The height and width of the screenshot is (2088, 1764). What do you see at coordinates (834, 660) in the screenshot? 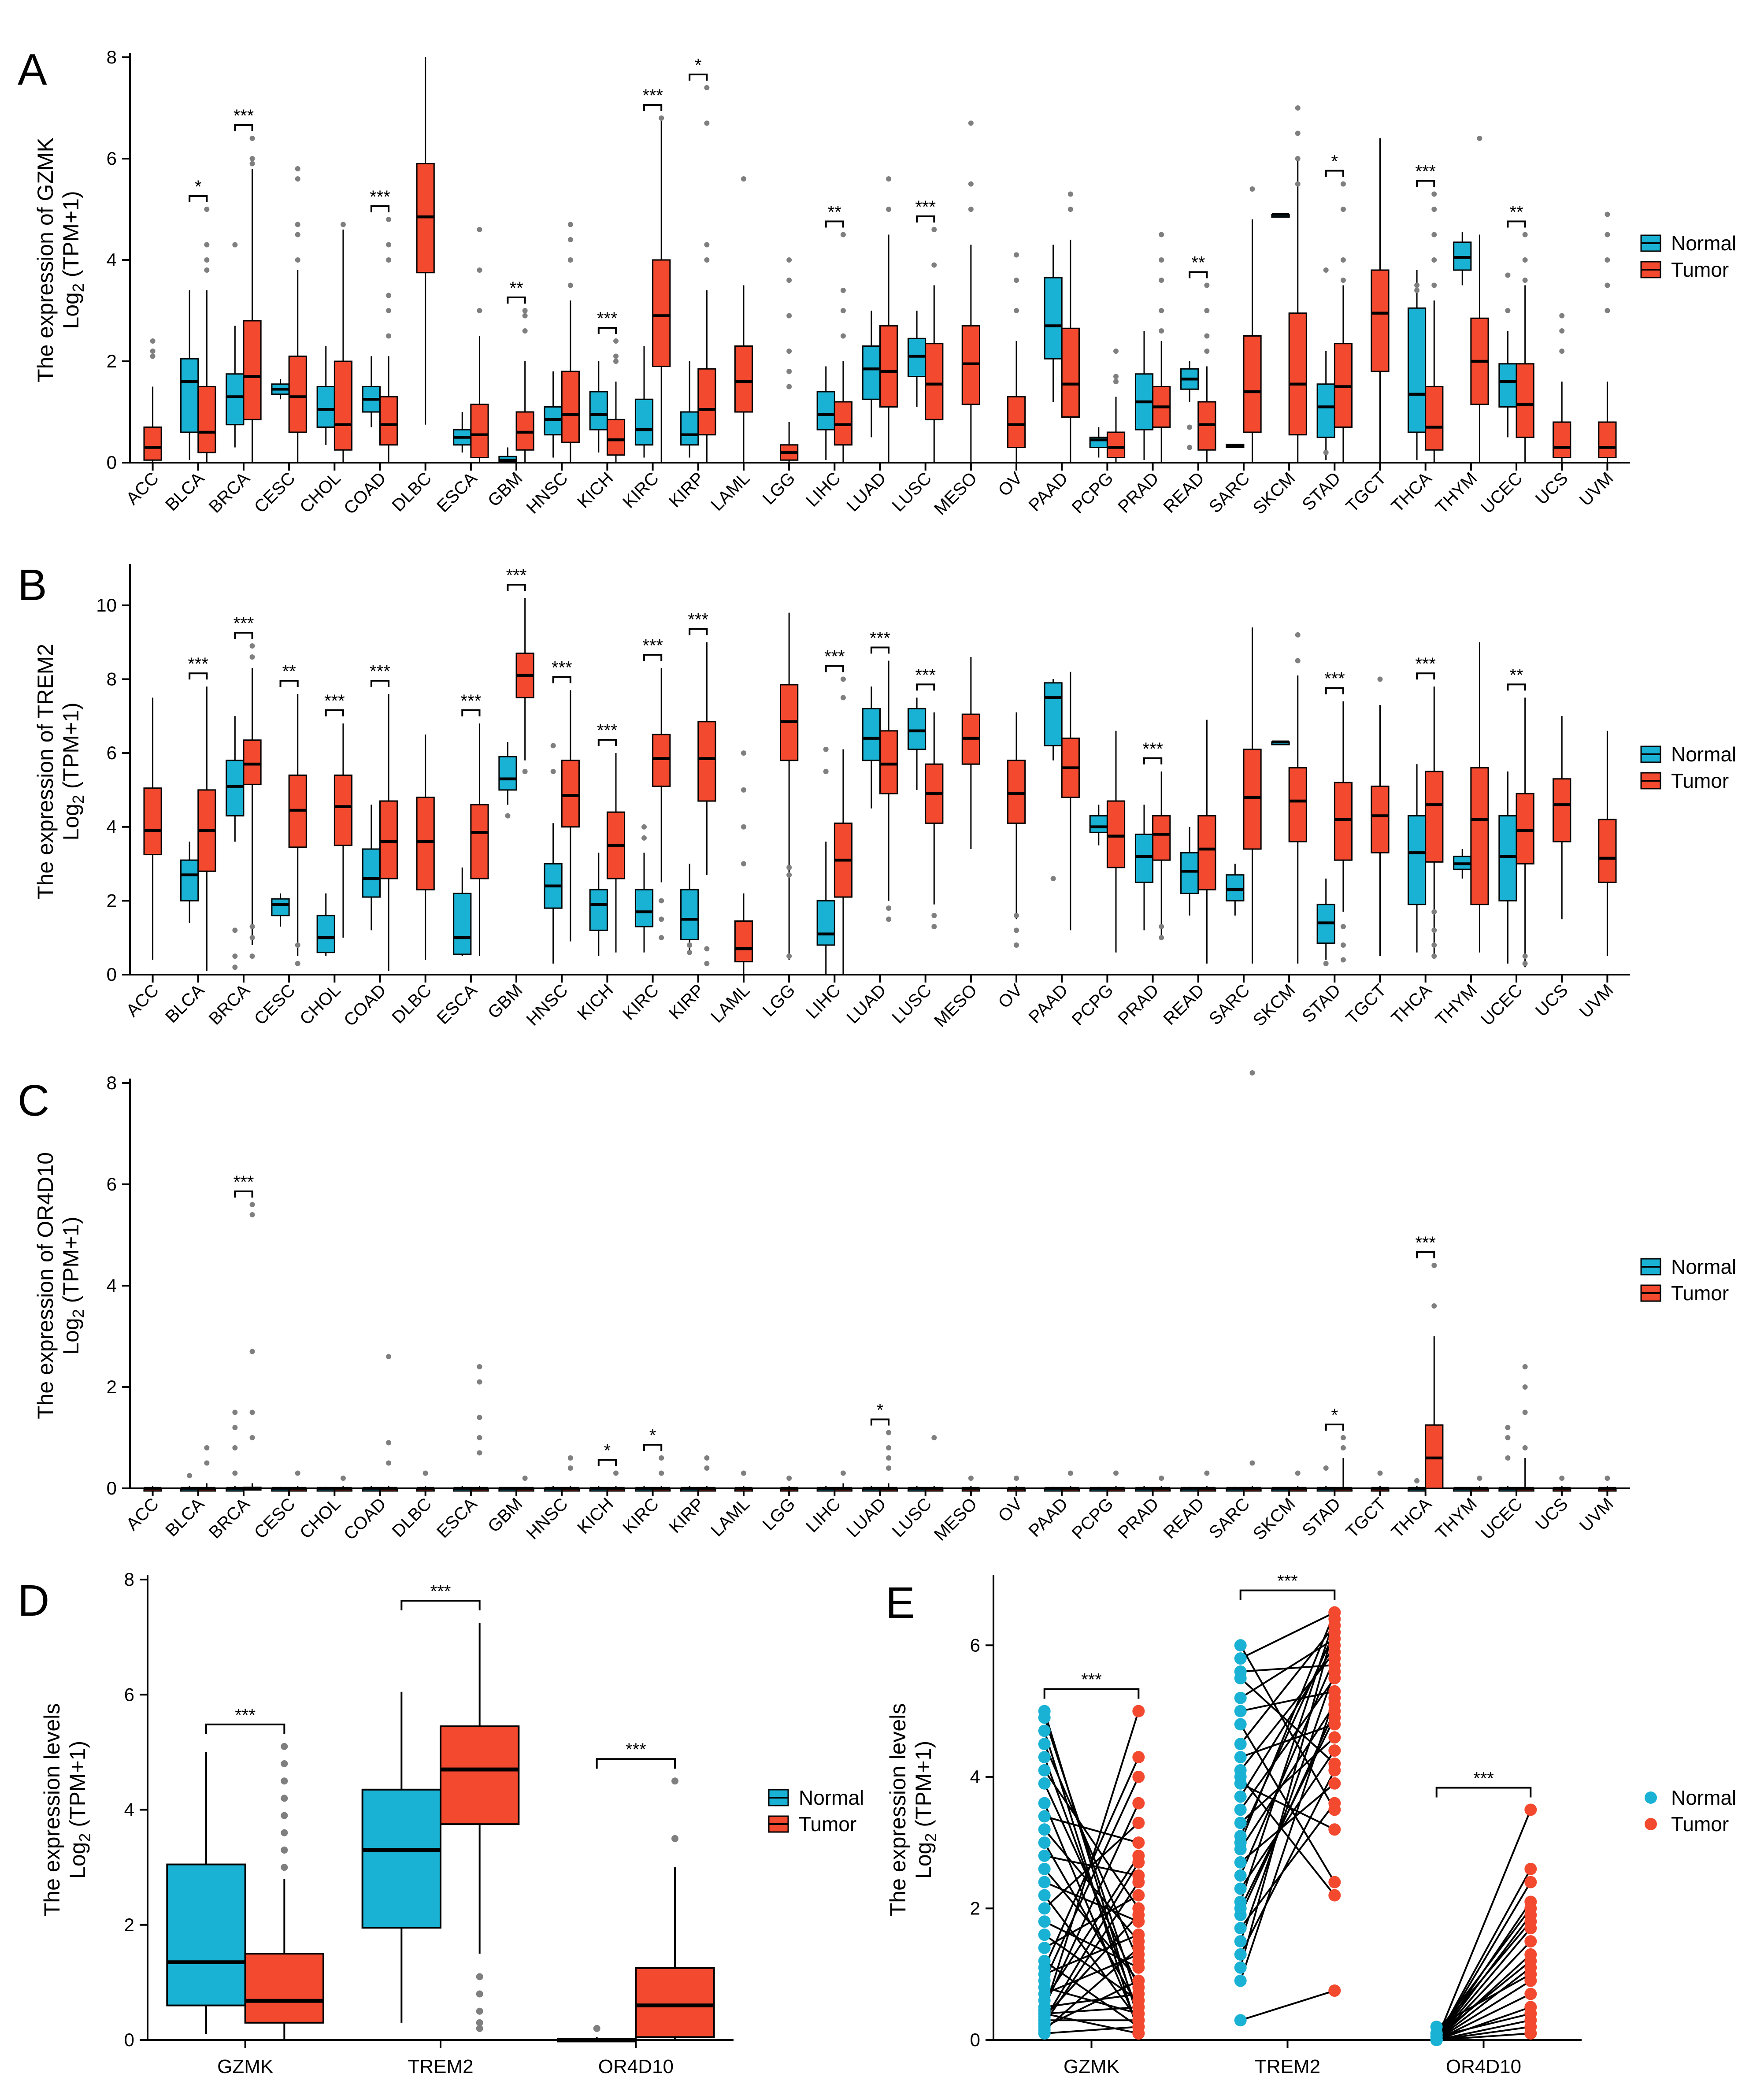
I see `significance-lihc: ***` at bounding box center [834, 660].